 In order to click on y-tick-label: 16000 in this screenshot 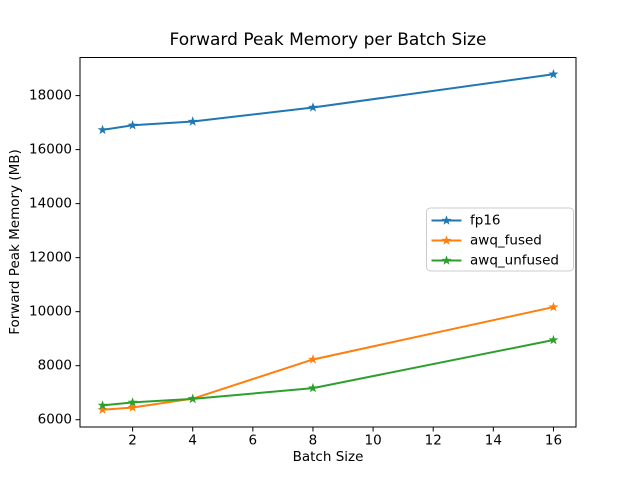, I will do `click(50, 150)`.